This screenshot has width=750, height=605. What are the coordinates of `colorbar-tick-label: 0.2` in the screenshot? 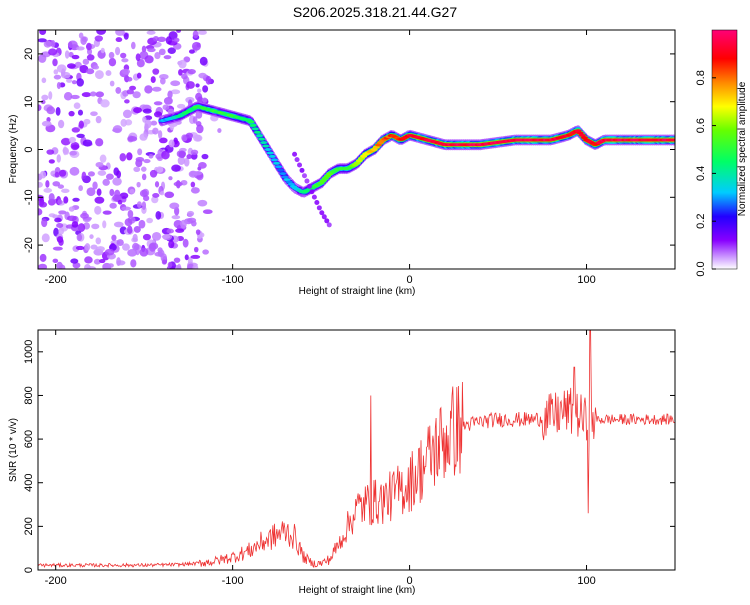 It's located at (701, 221).